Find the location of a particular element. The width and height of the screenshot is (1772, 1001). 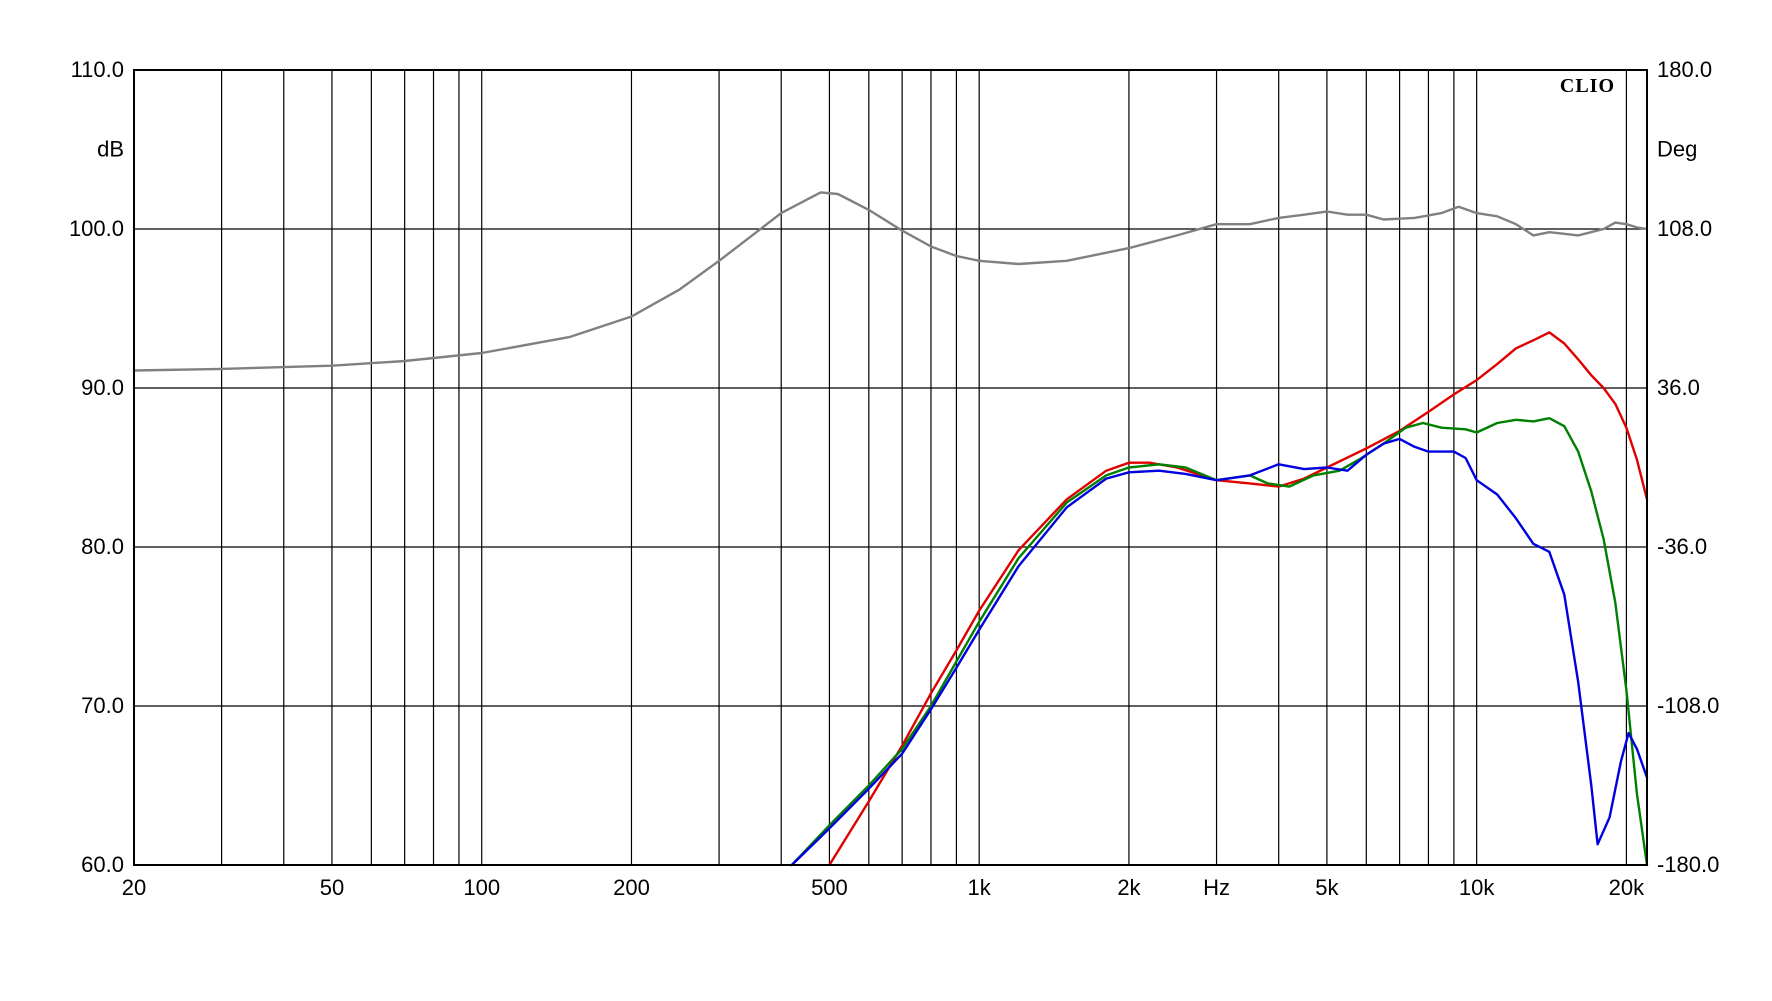

y-tick-label: 80.0 is located at coordinates (102, 546).